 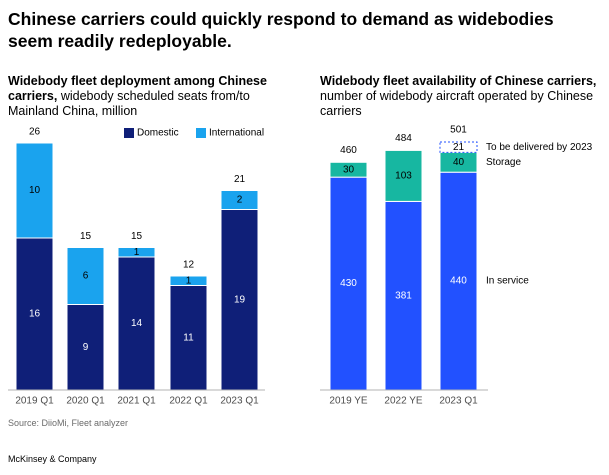 I want to click on legend-label-international: International, so click(x=236, y=133).